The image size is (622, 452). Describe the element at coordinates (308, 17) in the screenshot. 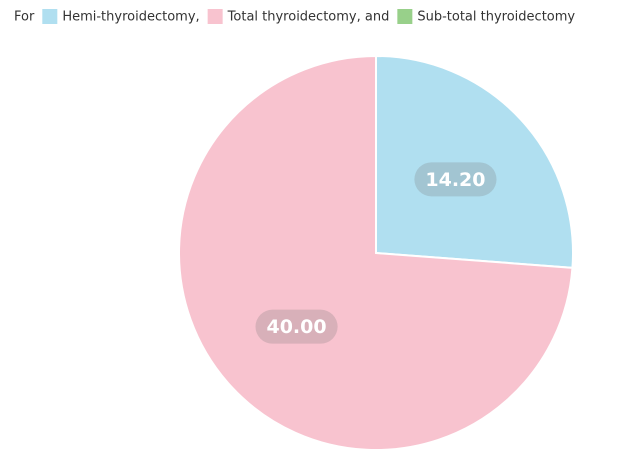

I see `legend-label: Total thyroidectomy, and` at that location.